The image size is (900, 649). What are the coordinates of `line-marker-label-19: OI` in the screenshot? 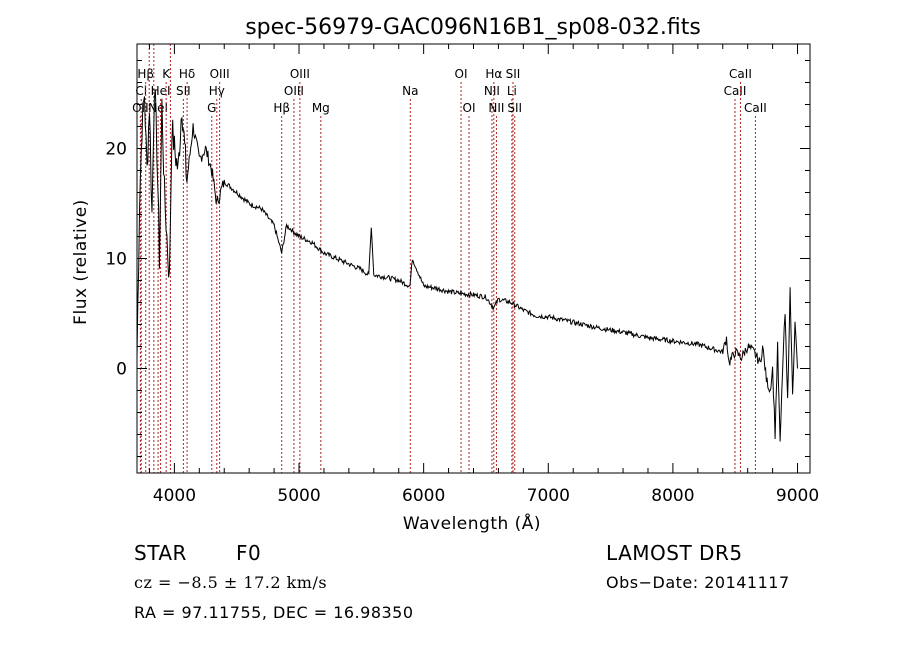 It's located at (461, 74).